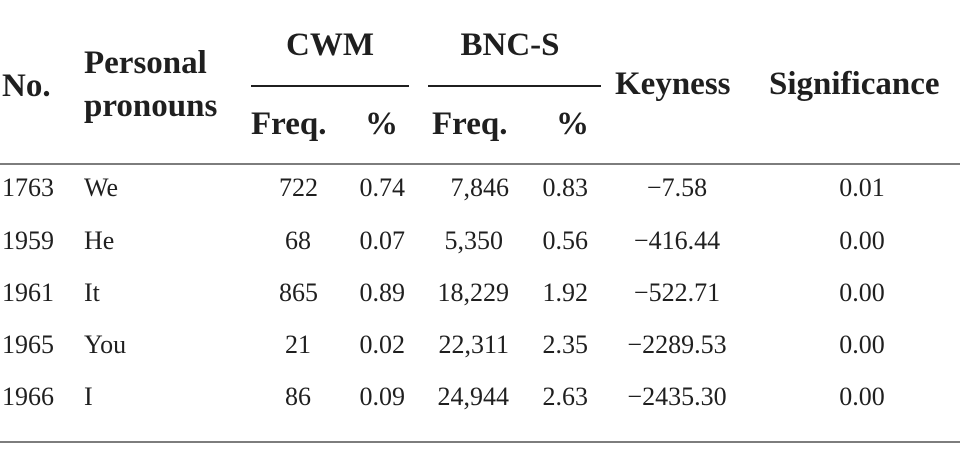 Image resolution: width=960 pixels, height=459 pixels. Describe the element at coordinates (677, 344) in the screenshot. I see `cell-keyness: −2289.53` at that location.